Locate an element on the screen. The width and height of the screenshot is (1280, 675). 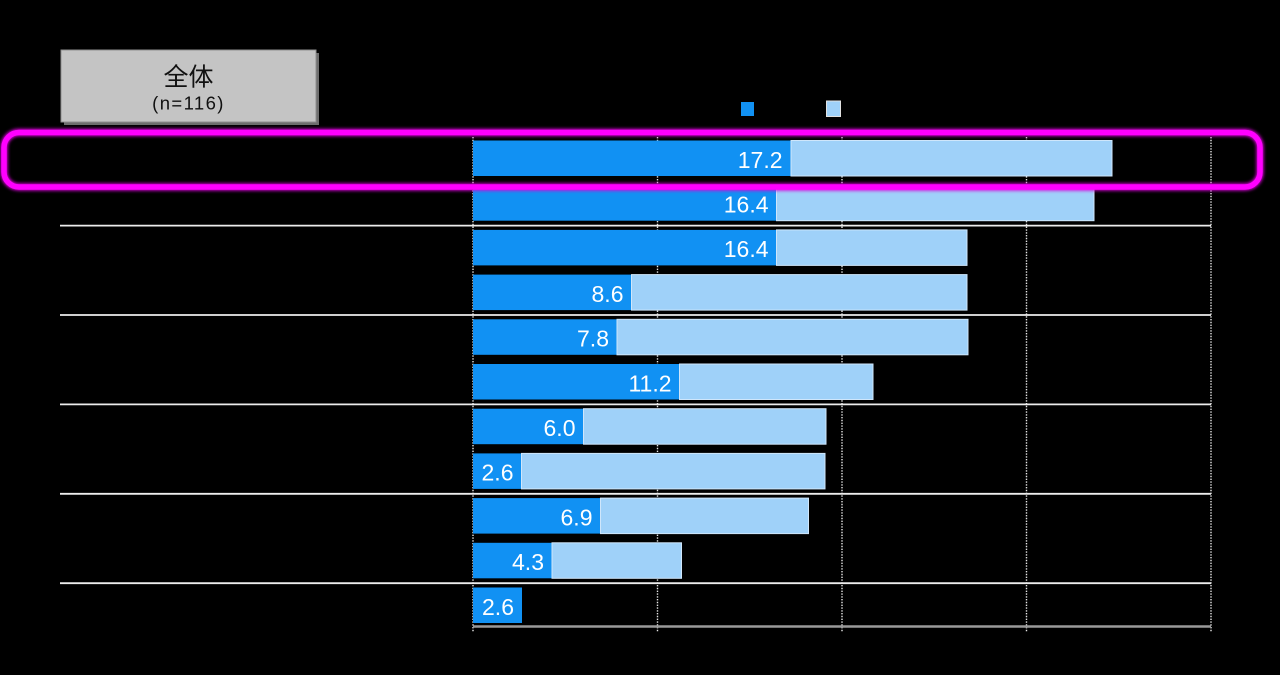
svg-text: 17.2 is located at coordinates (760, 160).